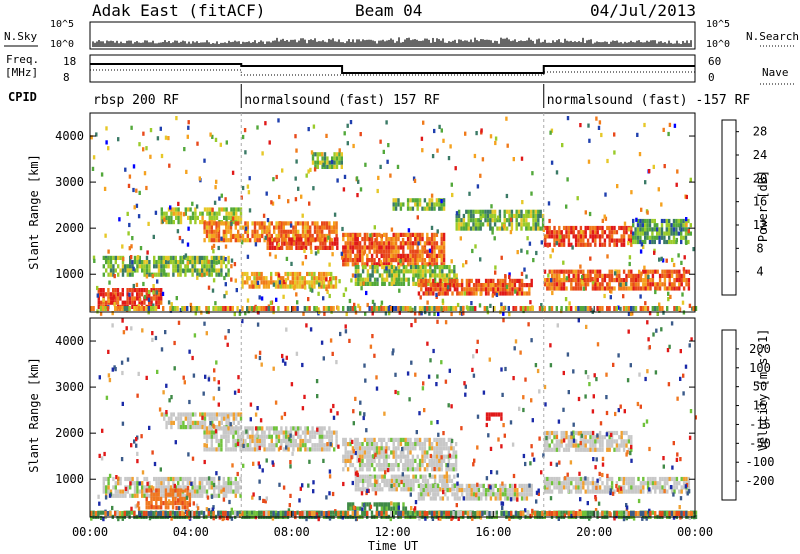  I want to click on colorbar-tick-label: 24, so click(760, 155).